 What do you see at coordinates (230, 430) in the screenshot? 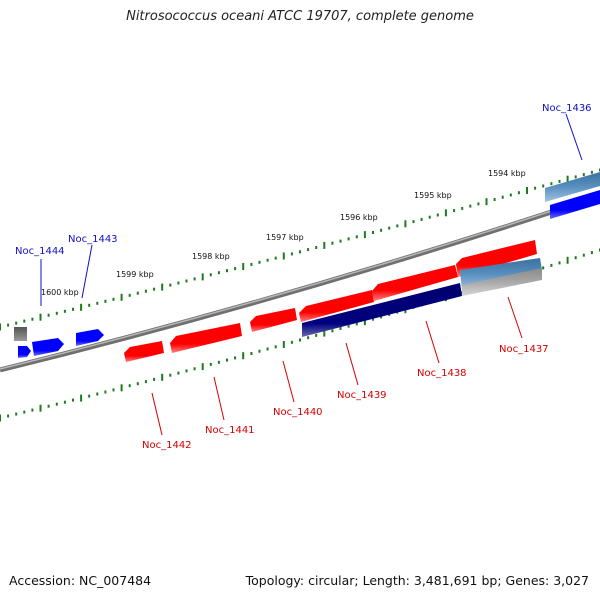
I see `gene-label-noc-1441: Noc_1441` at bounding box center [230, 430].